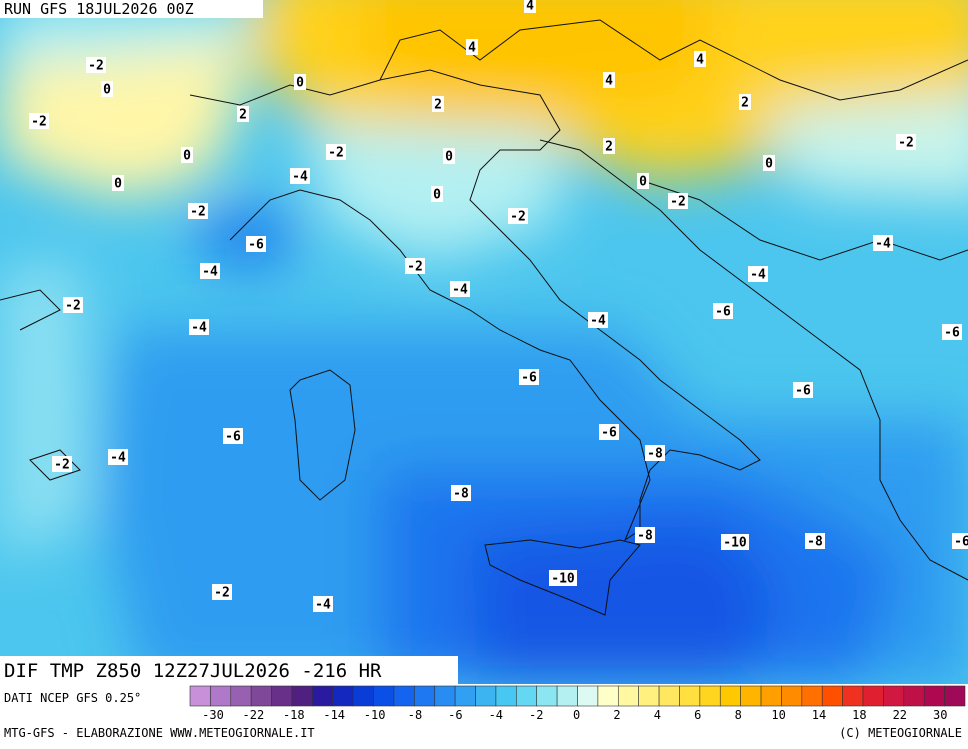  What do you see at coordinates (99, 9) in the screenshot?
I see `run-label: RUN GFS 18JUL2026 00Z` at bounding box center [99, 9].